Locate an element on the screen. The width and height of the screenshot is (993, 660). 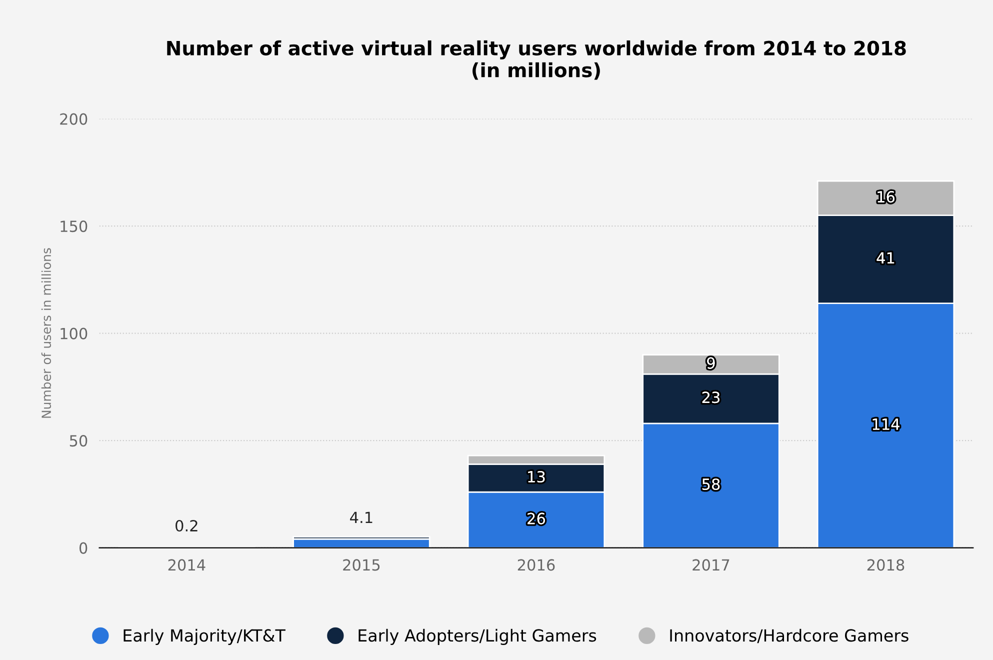
y-tick-label: 150 is located at coordinates (74, 226).